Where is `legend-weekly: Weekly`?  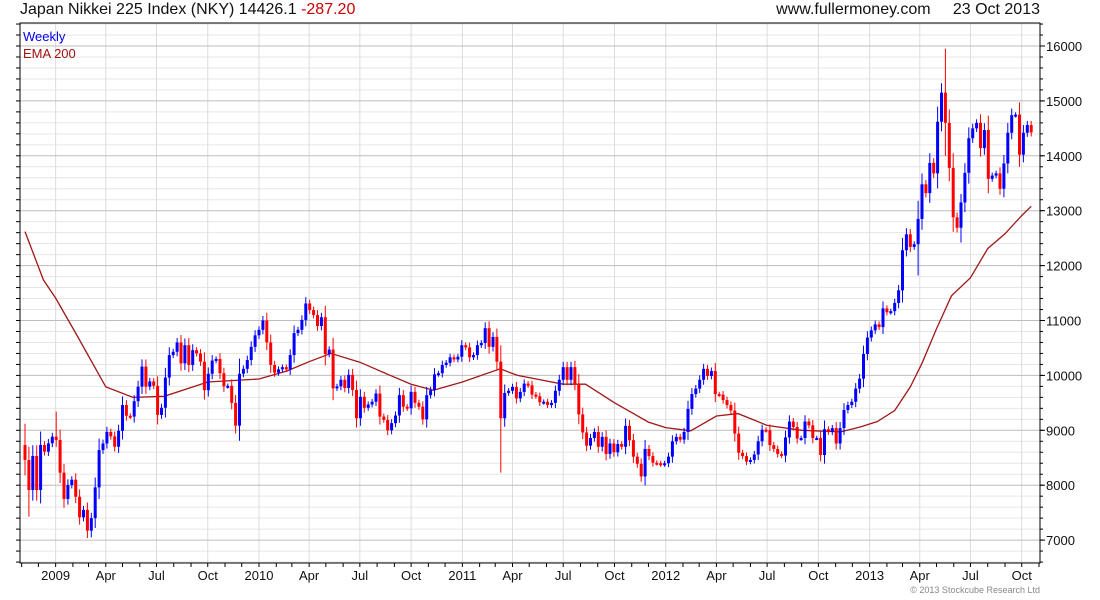
legend-weekly: Weekly is located at coordinates (44, 36).